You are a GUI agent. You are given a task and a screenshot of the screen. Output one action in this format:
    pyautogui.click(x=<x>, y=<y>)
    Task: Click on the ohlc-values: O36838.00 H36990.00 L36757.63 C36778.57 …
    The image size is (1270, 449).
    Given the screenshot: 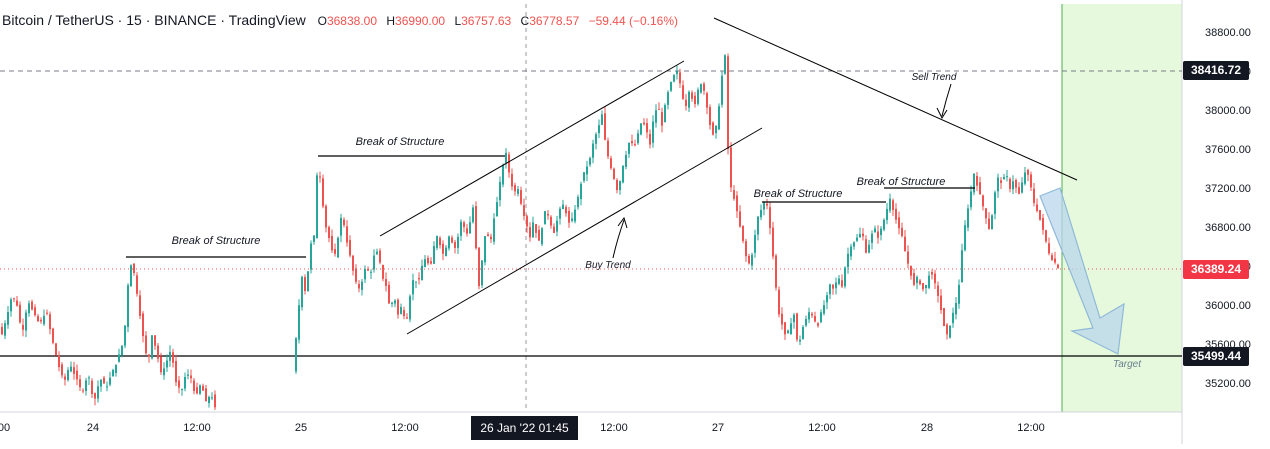 What is the action you would take?
    pyautogui.click(x=501, y=21)
    